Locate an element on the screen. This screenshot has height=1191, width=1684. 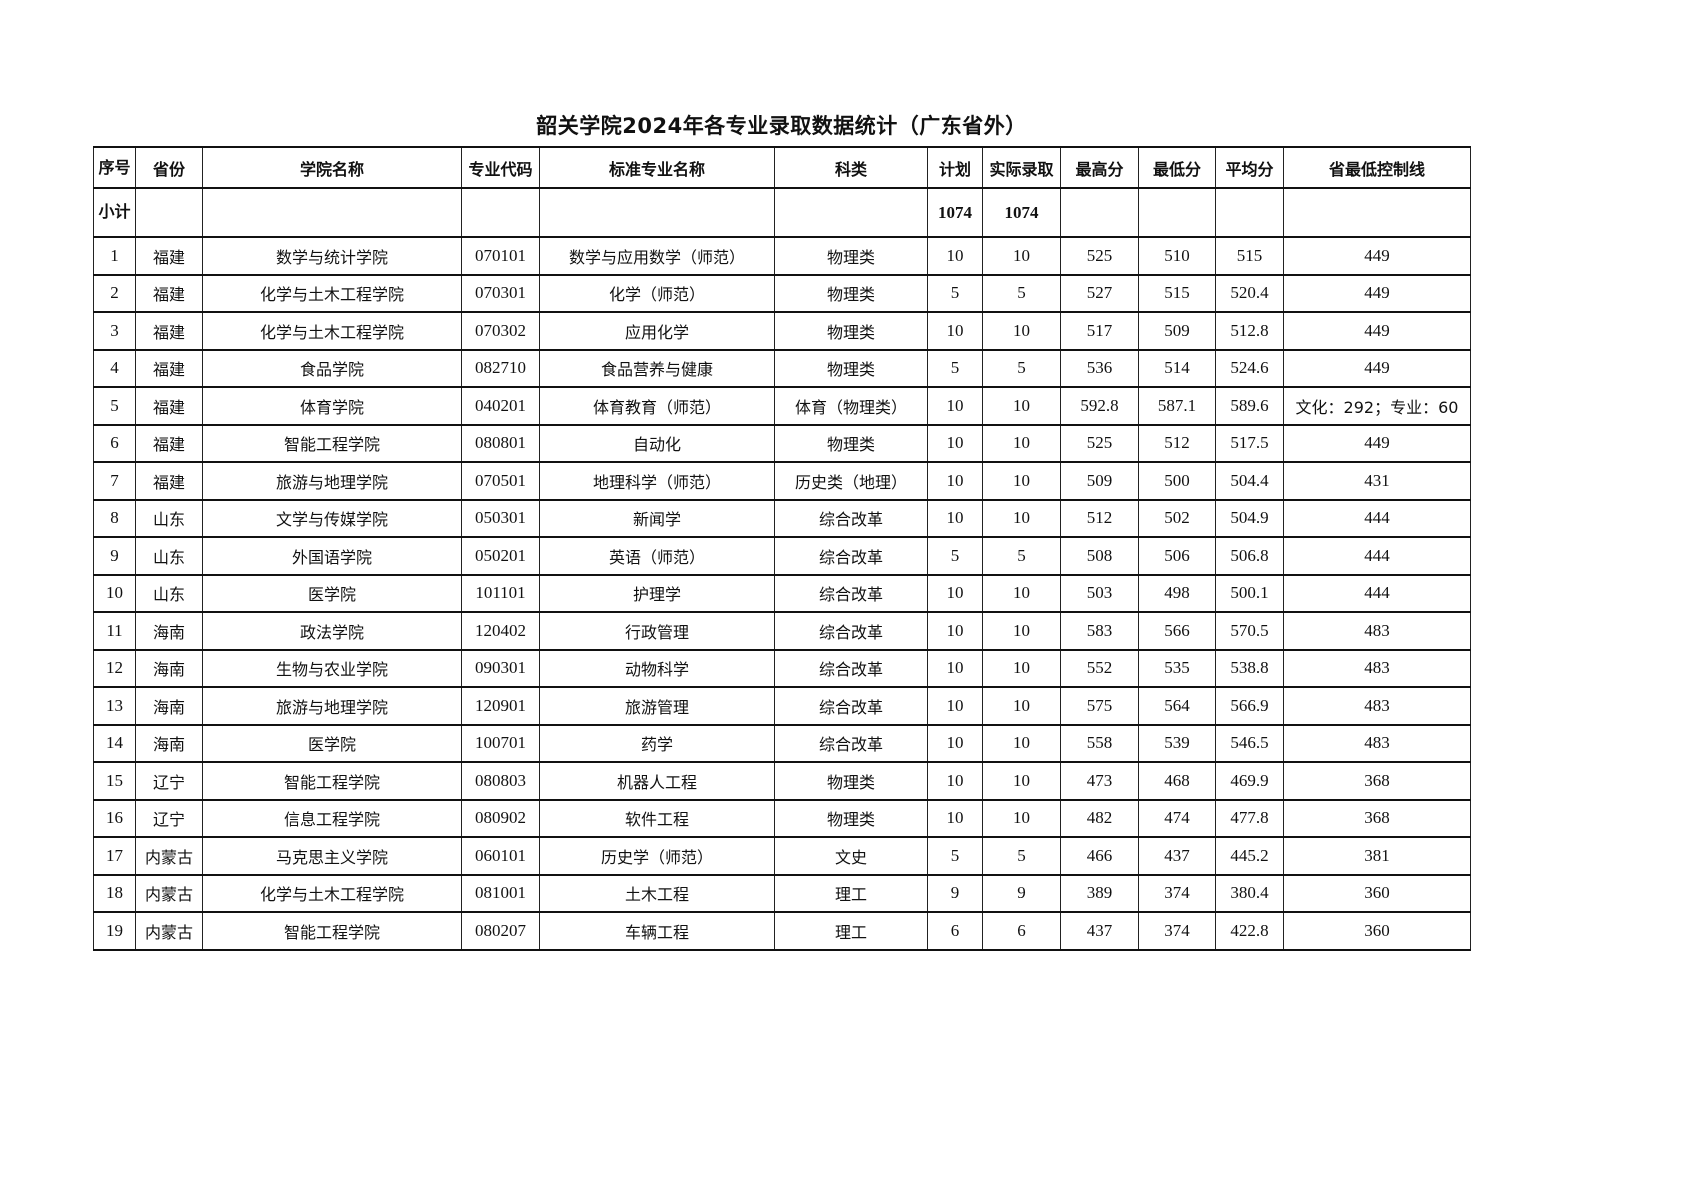
table-cell: 515 is located at coordinates (1177, 293).